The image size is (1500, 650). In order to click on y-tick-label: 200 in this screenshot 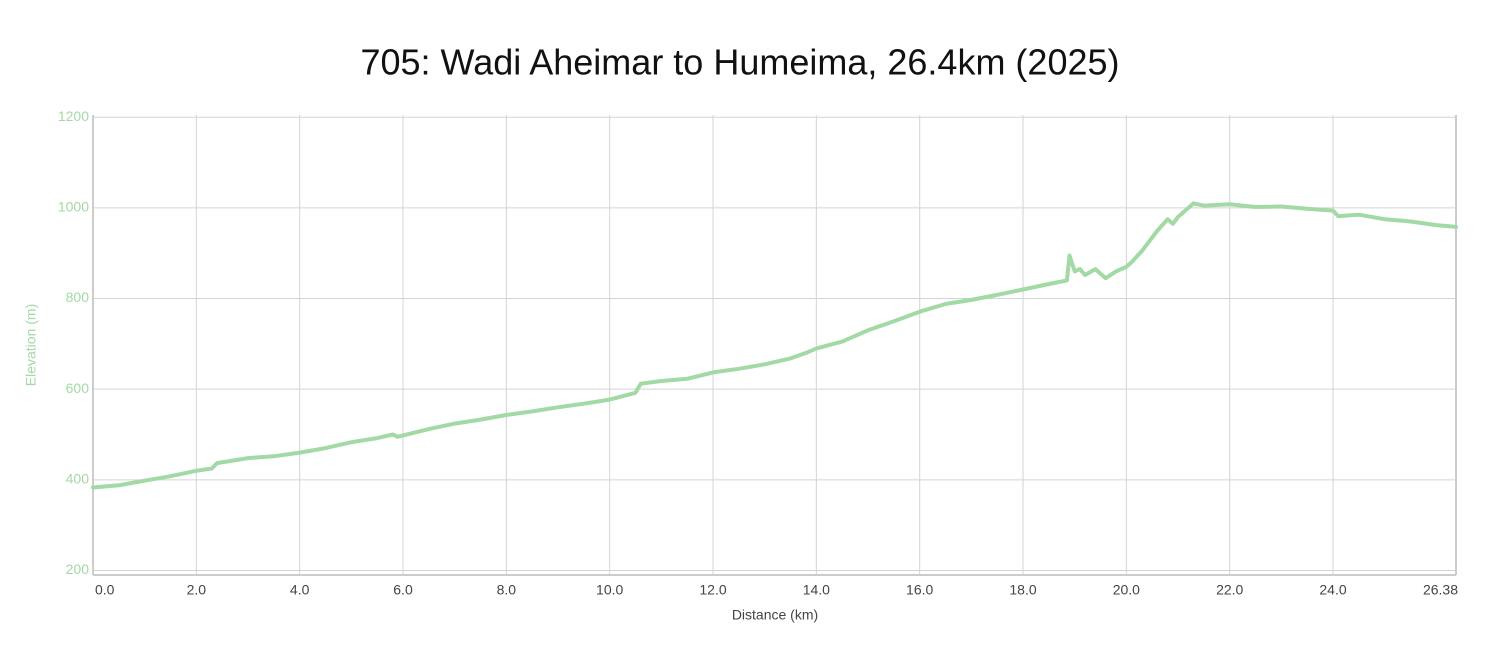, I will do `click(78, 569)`.